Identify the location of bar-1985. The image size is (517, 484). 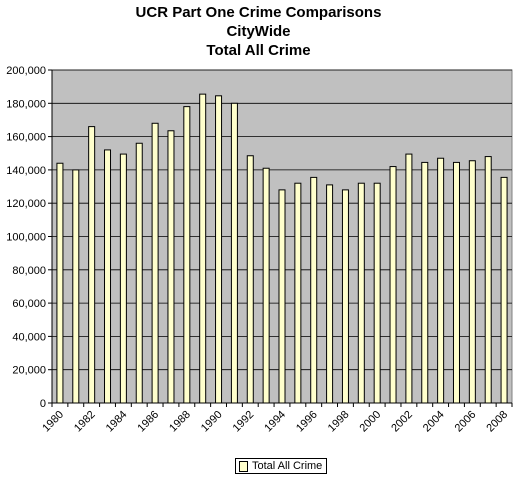
(139, 273).